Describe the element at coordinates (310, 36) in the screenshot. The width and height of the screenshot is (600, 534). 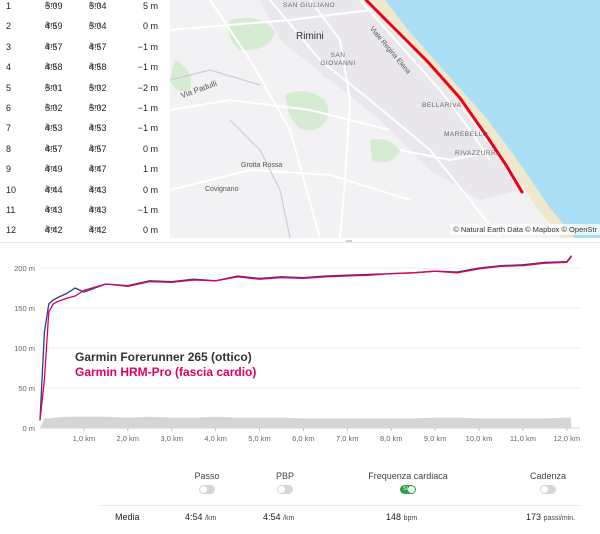
I see `map-label-rimini: Rimini` at that location.